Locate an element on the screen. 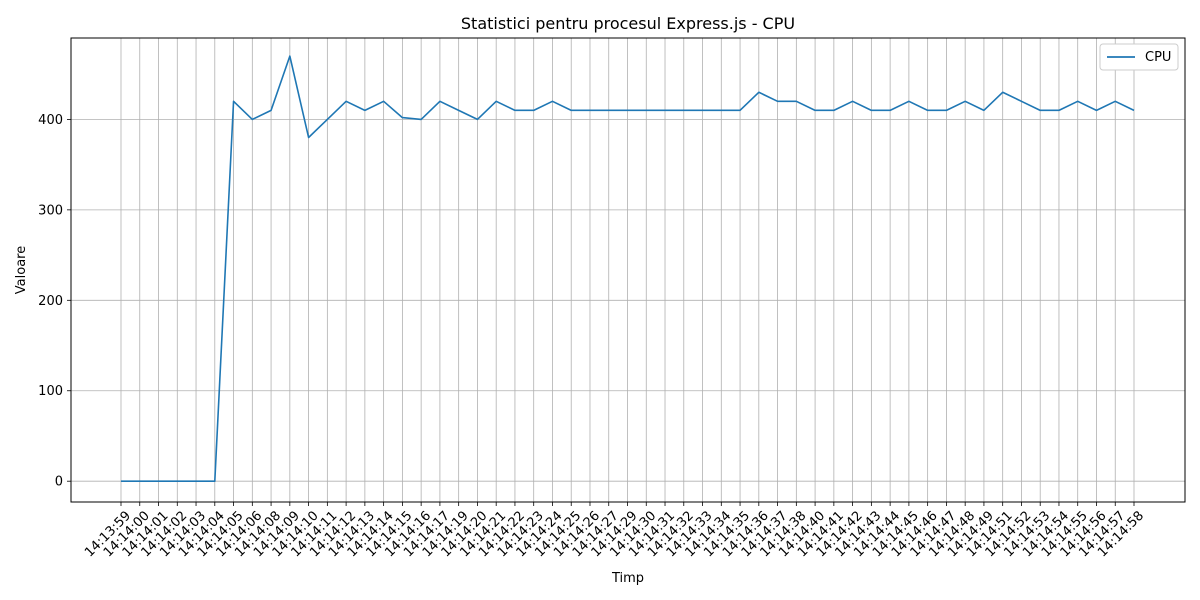  y-tick-label: 0 is located at coordinates (59, 482).